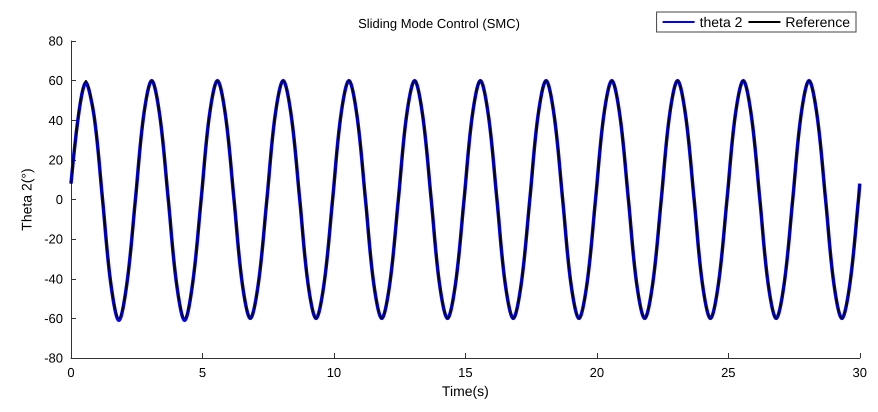 This screenshot has width=878, height=412. I want to click on legend-label: Reference, so click(817, 22).